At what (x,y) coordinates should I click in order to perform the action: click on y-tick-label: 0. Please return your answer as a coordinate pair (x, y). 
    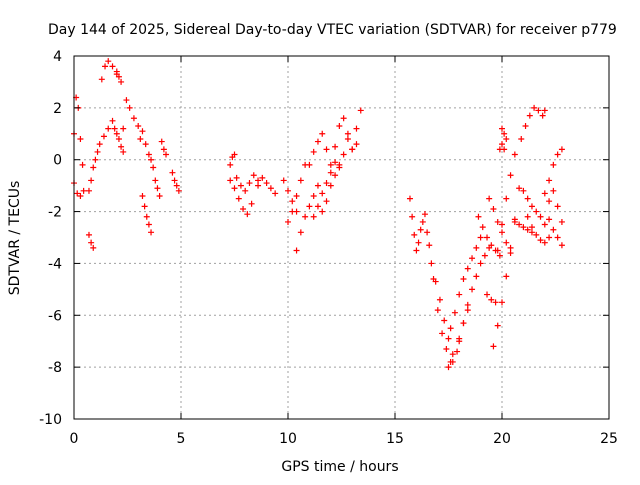
    Looking at the image, I should click on (57, 161).